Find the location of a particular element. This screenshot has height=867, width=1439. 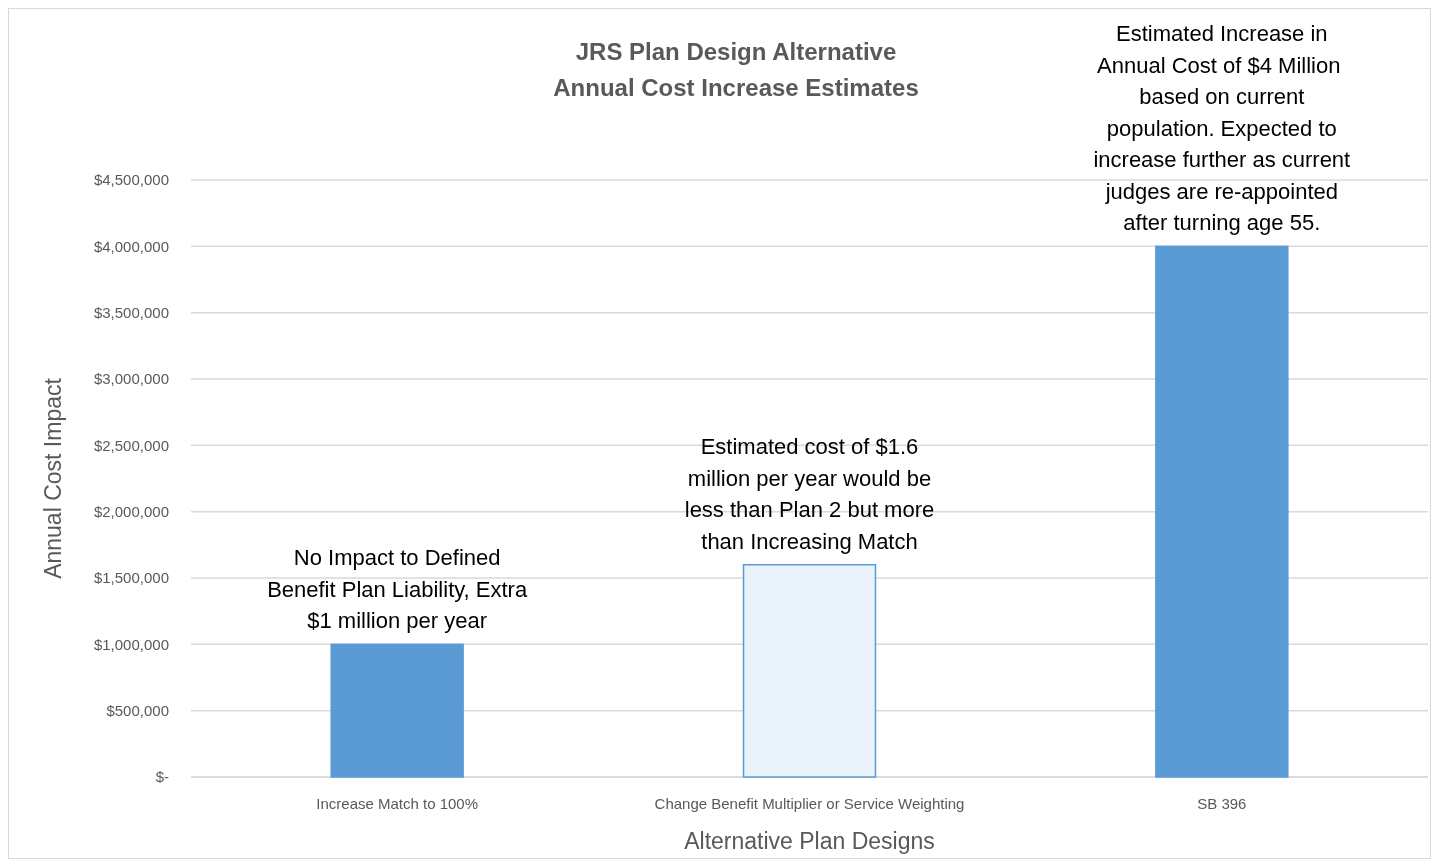

annotation: Estimated Increase in Annual Cost of $4 Million based on current population. Expected to increase further as current judges are re-appointed after turning age 55. is located at coordinates (1222, 128).